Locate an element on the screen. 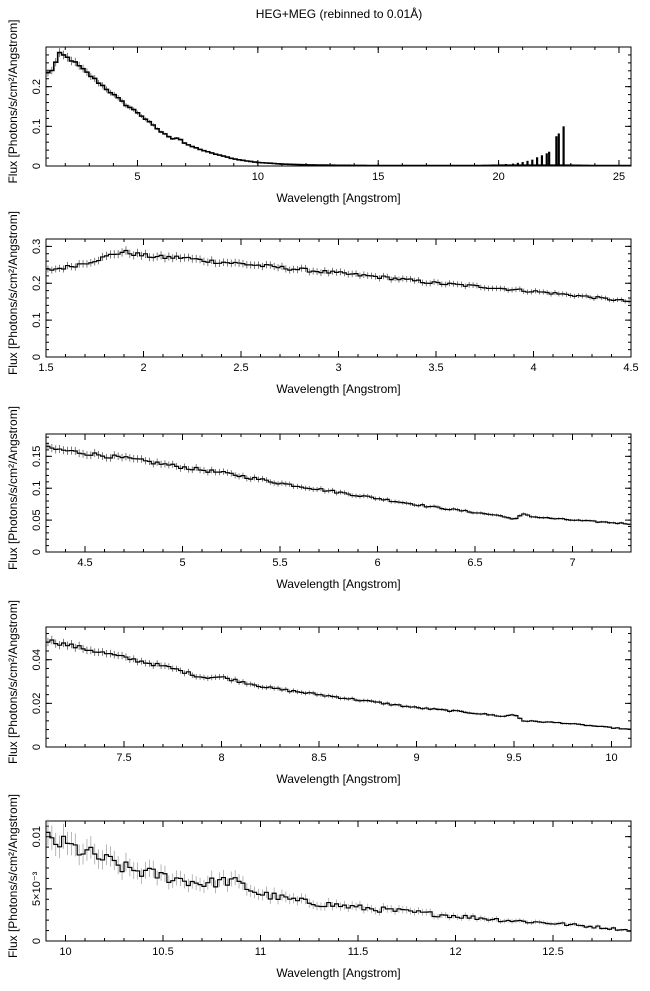 The image size is (650, 991). x-tick-label: 11 is located at coordinates (260, 952).